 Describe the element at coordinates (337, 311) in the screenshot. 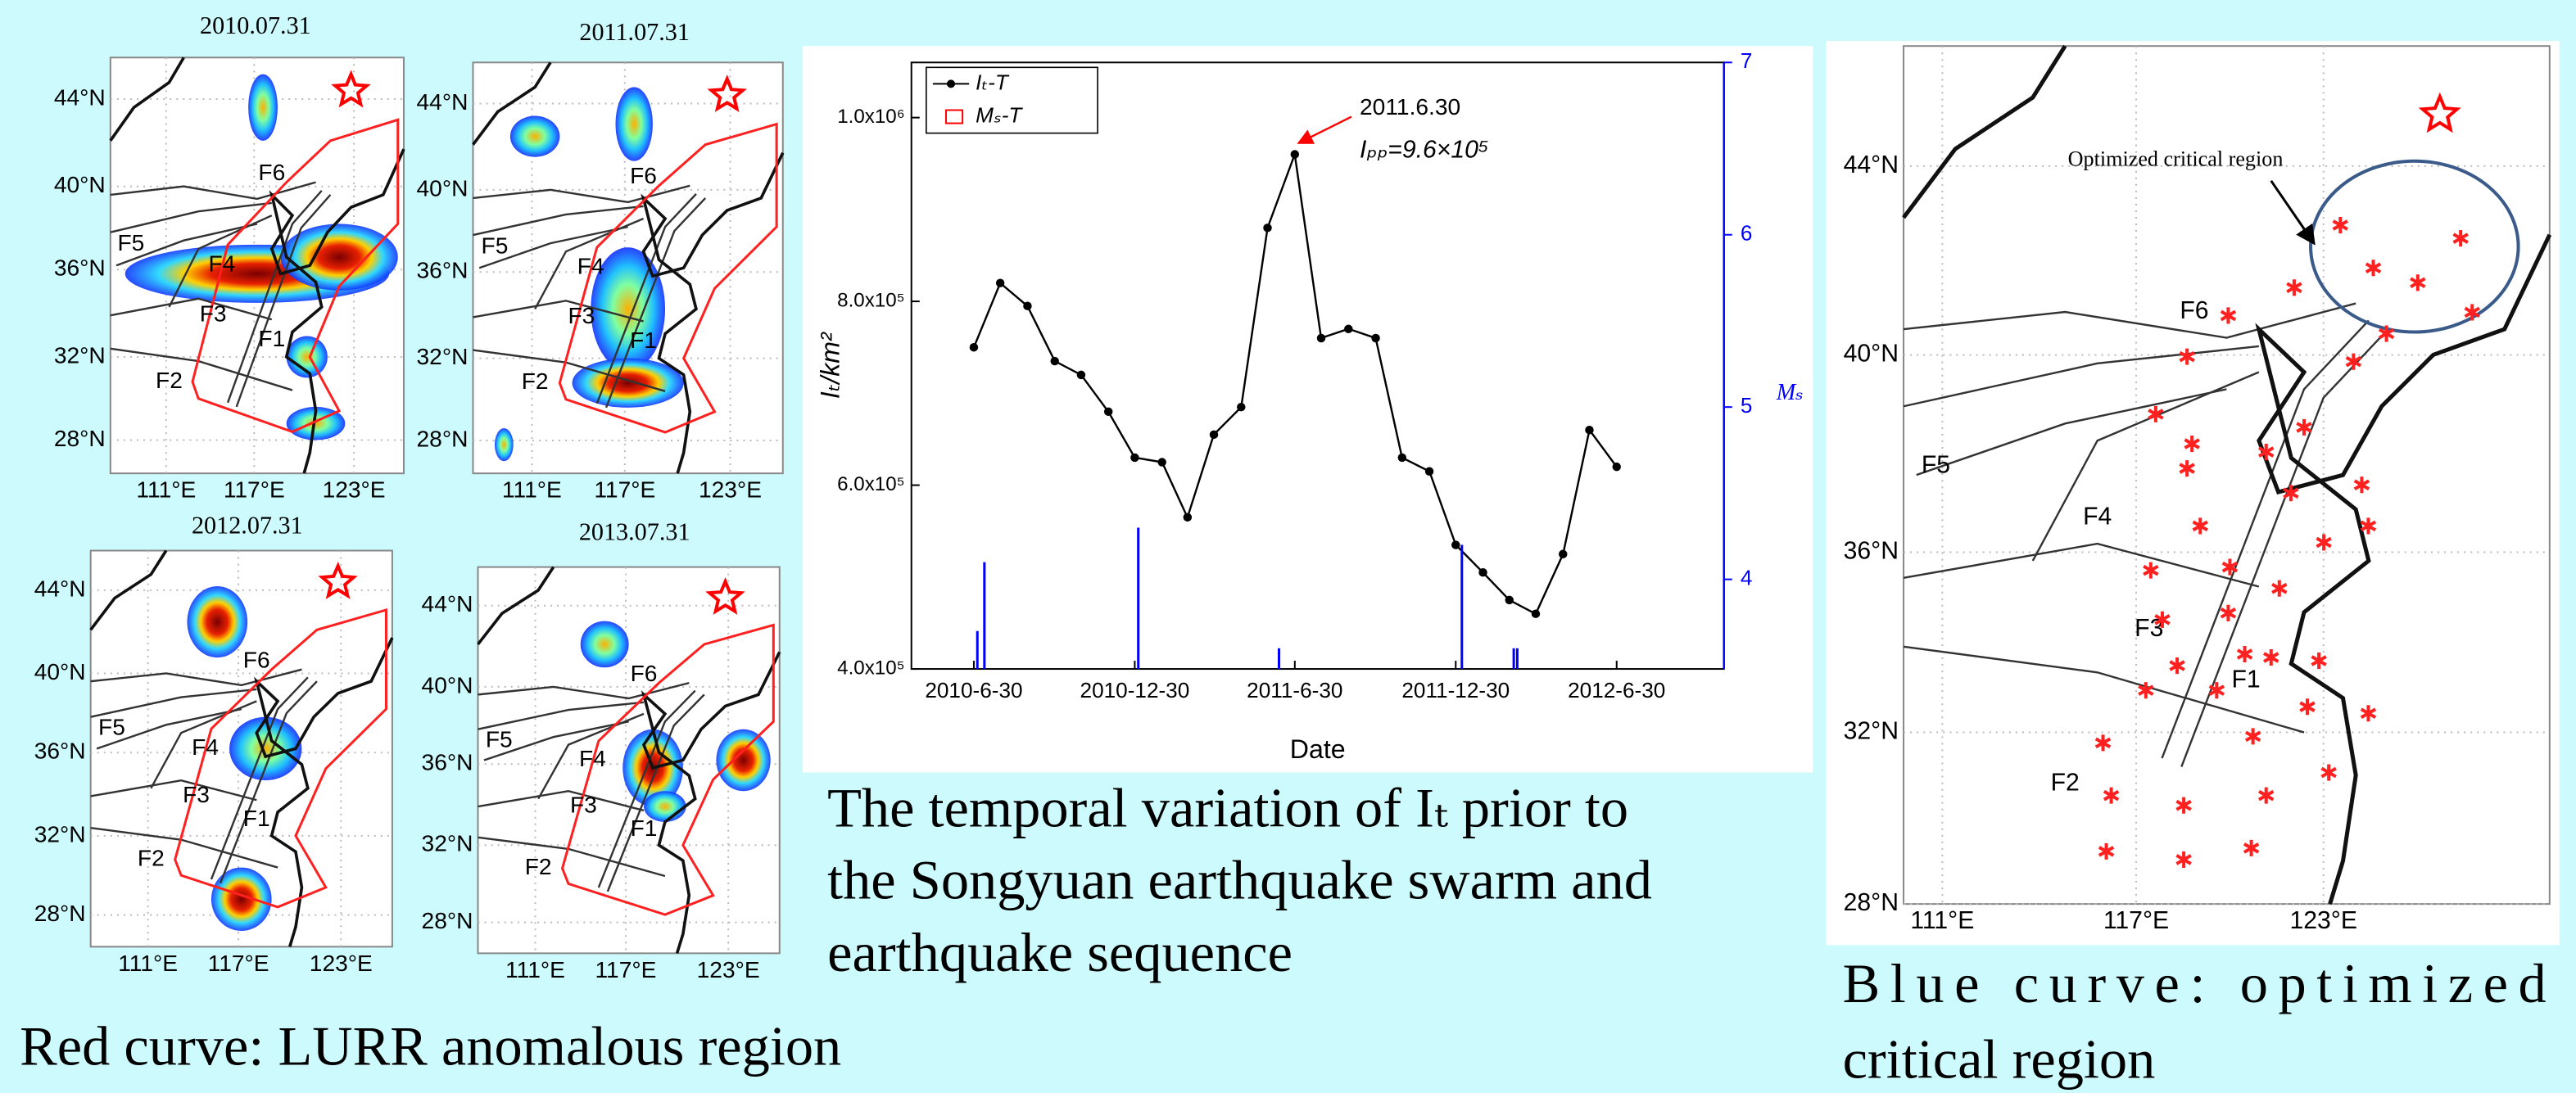

I see `coastline` at that location.